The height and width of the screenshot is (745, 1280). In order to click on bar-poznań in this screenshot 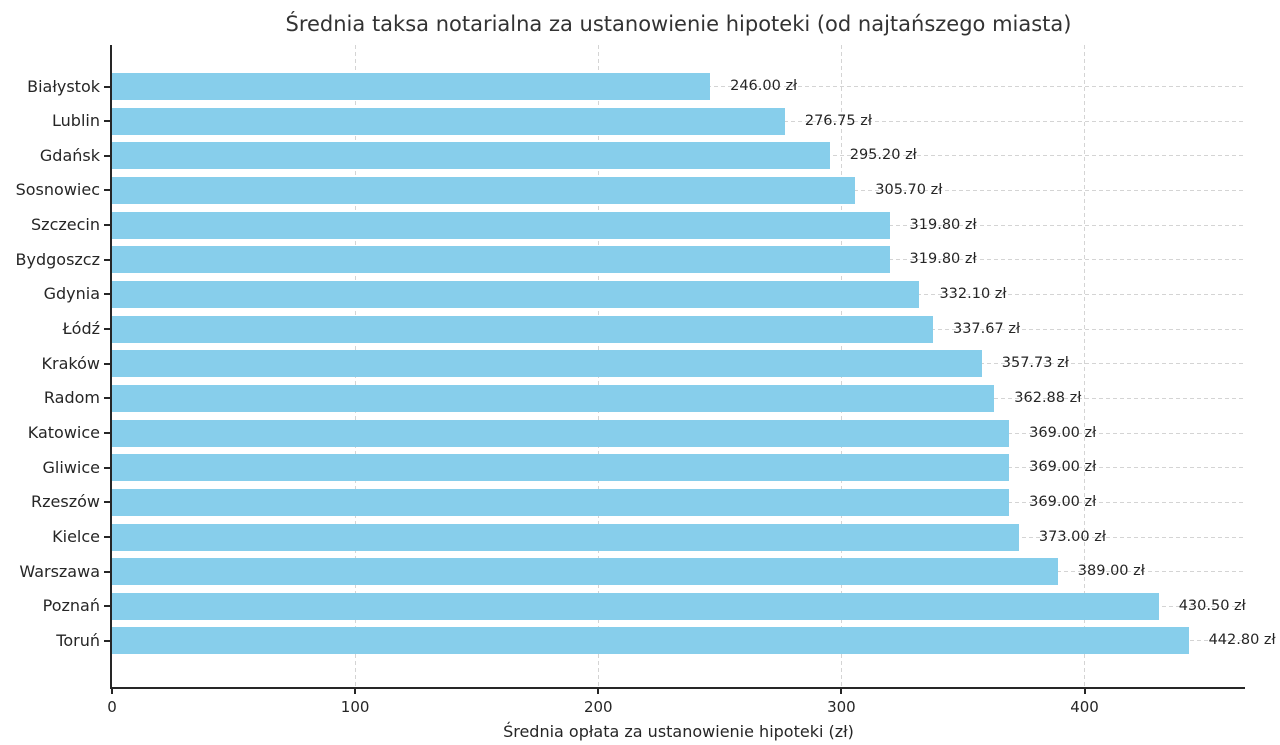, I will do `click(635, 606)`.